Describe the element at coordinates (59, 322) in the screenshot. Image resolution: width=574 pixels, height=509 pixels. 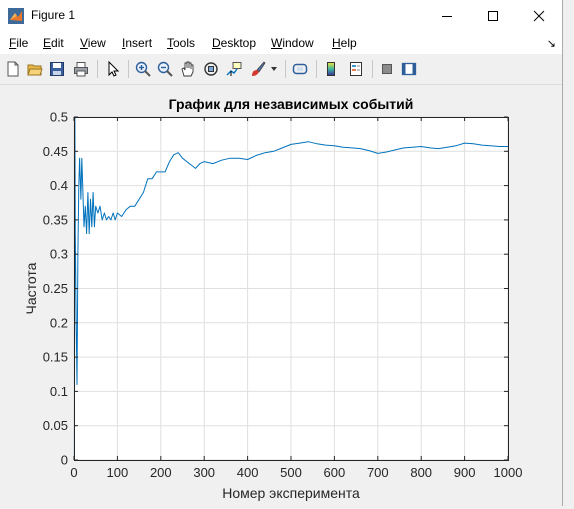
I see `y-tick-label: 0.2` at that location.